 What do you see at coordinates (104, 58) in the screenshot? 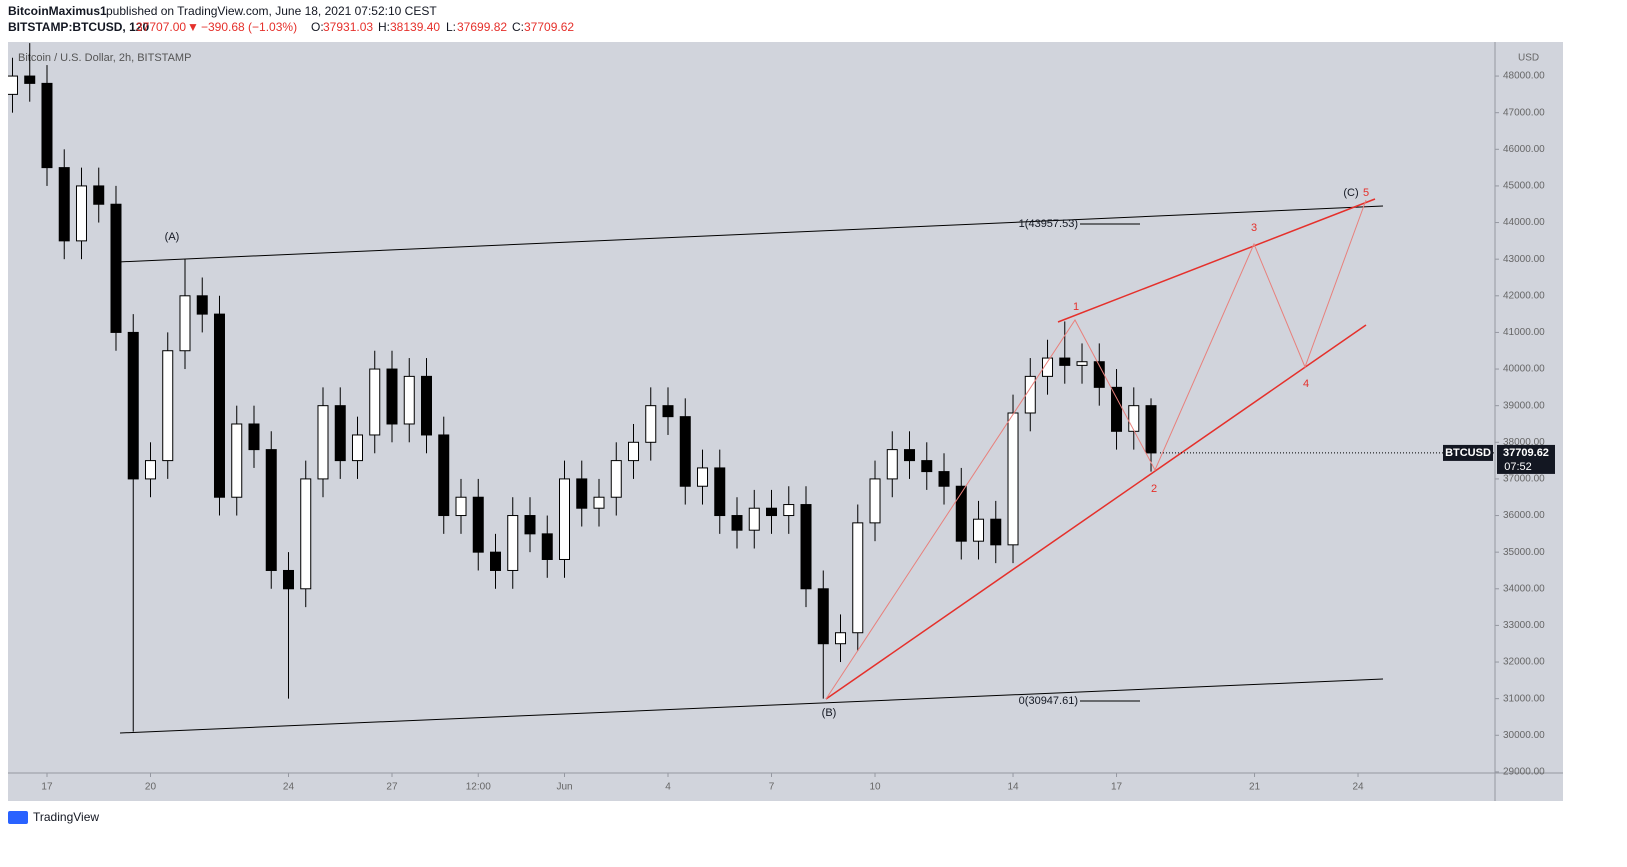
I see `chart-title: Bitcoin / U.S. Dollar, 2h, BITSTAMP` at bounding box center [104, 58].